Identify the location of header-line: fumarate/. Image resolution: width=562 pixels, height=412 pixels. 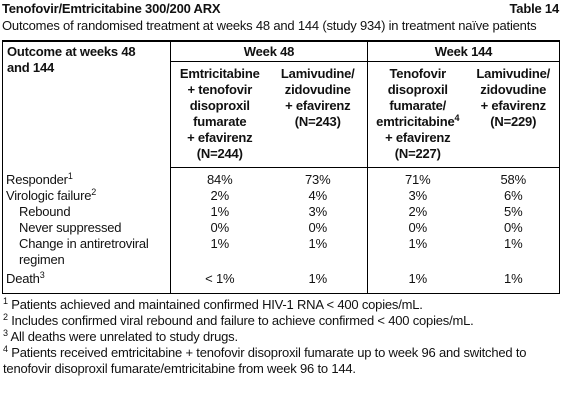
(418, 105).